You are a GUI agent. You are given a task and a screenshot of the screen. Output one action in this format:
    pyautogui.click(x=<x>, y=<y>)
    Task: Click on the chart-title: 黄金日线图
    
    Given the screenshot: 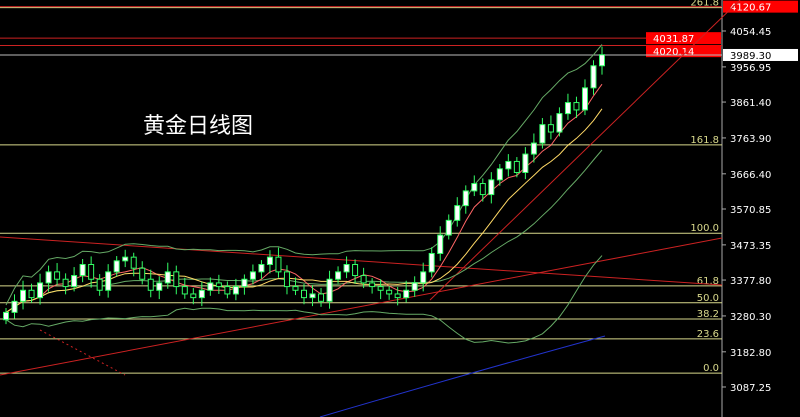 What is the action you would take?
    pyautogui.click(x=198, y=126)
    